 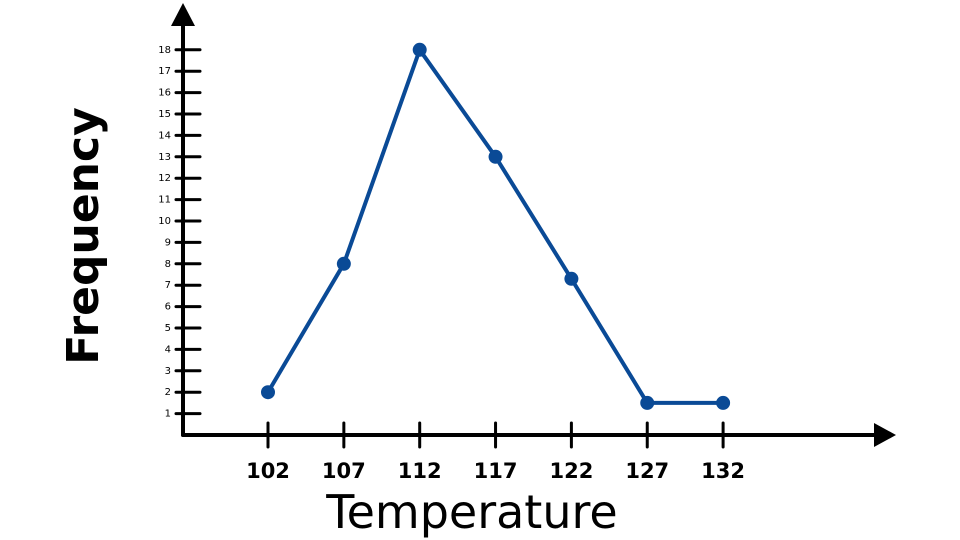 I want to click on y-tick-label: 9, so click(x=168, y=242).